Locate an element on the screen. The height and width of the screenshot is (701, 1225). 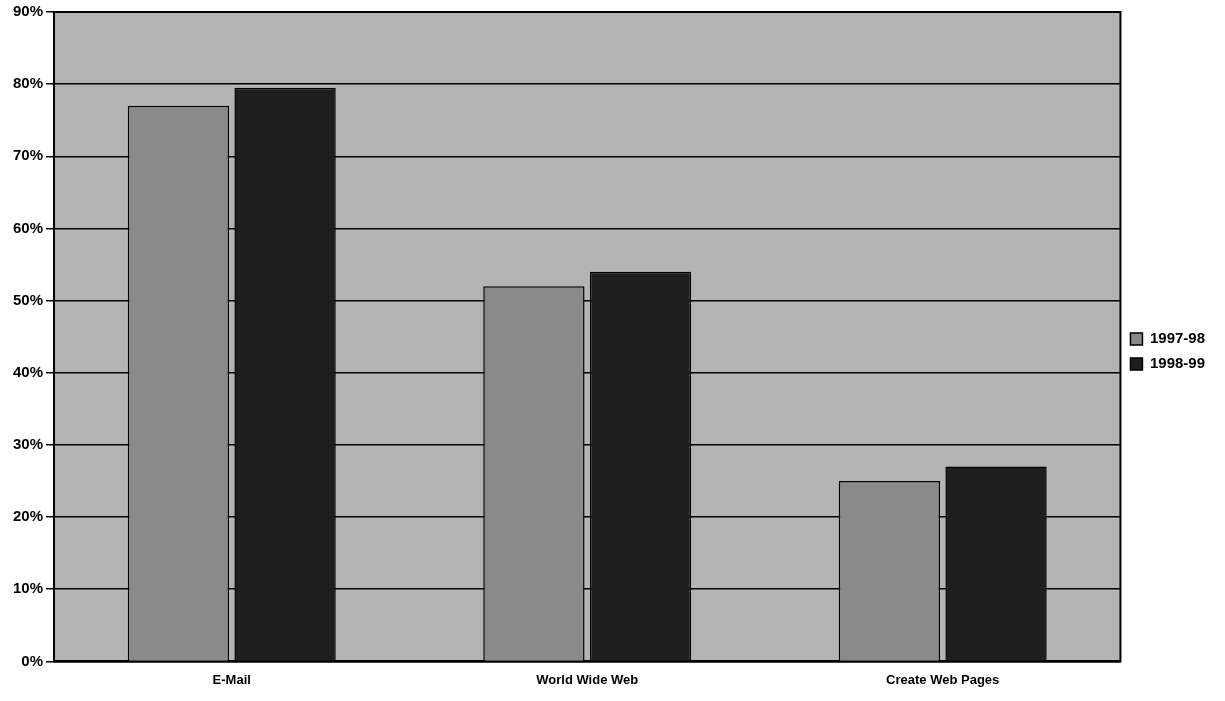
x-tick-label: Create Web Pages is located at coordinates (943, 679).